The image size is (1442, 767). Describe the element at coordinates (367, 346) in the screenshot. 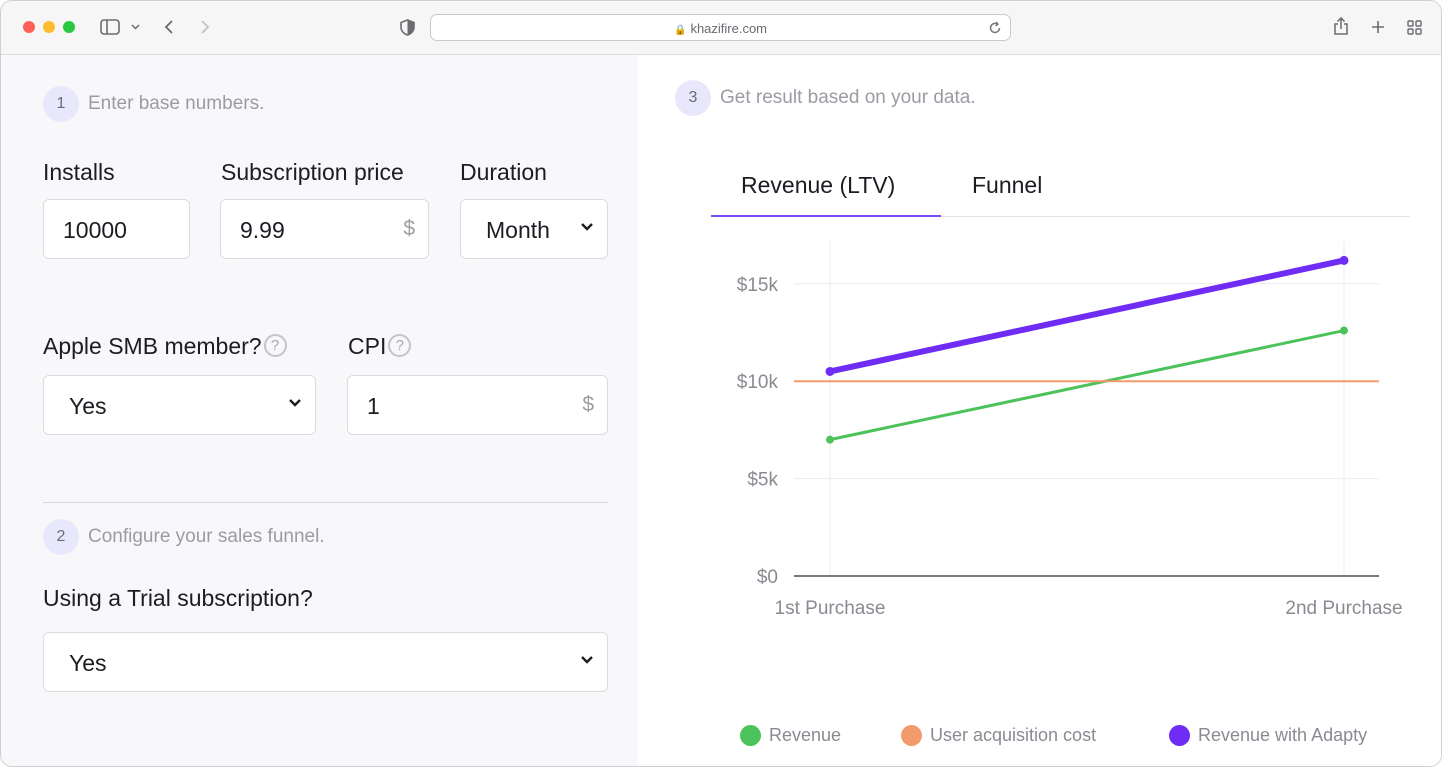

I see `cpi-label-text: CPI` at that location.